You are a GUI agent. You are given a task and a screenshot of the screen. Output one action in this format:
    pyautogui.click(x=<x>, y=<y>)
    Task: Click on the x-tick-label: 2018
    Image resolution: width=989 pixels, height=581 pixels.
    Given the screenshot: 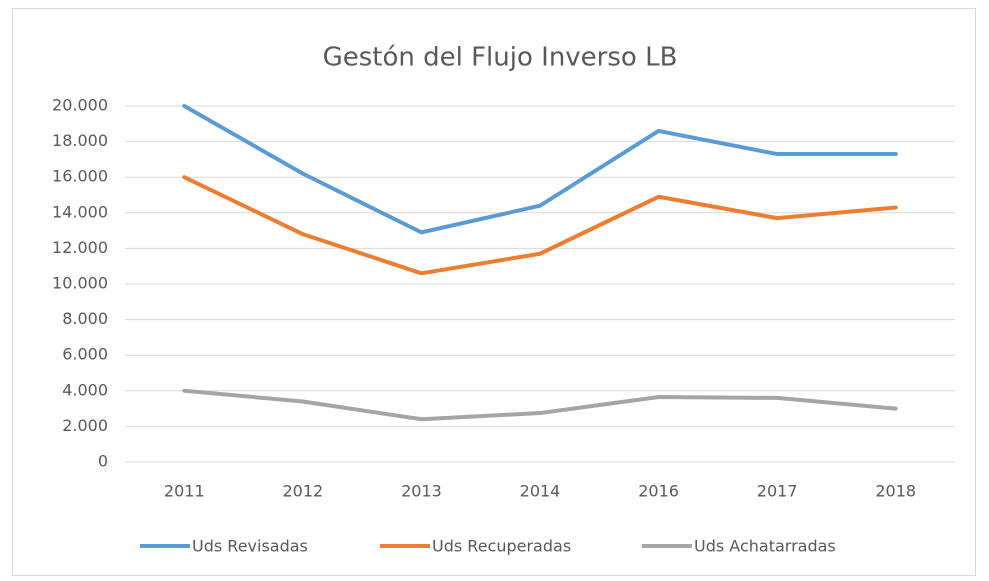 What is the action you would take?
    pyautogui.click(x=895, y=491)
    